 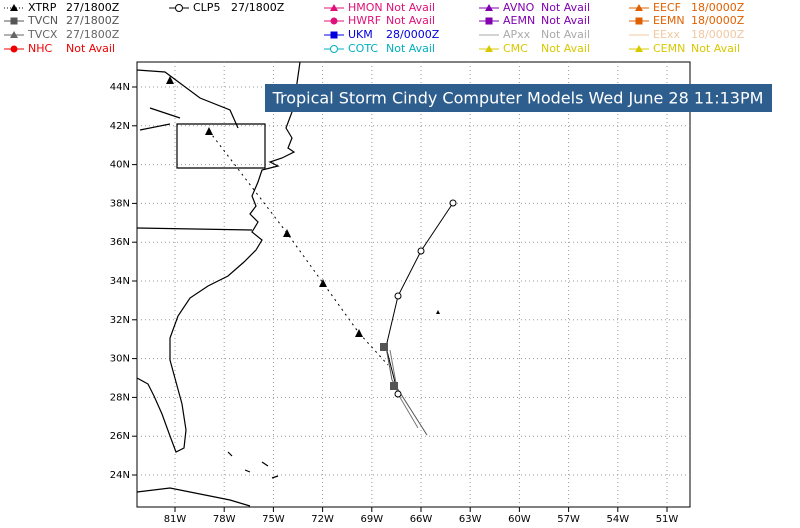 I want to click on tvcn-track, so click(x=406, y=391).